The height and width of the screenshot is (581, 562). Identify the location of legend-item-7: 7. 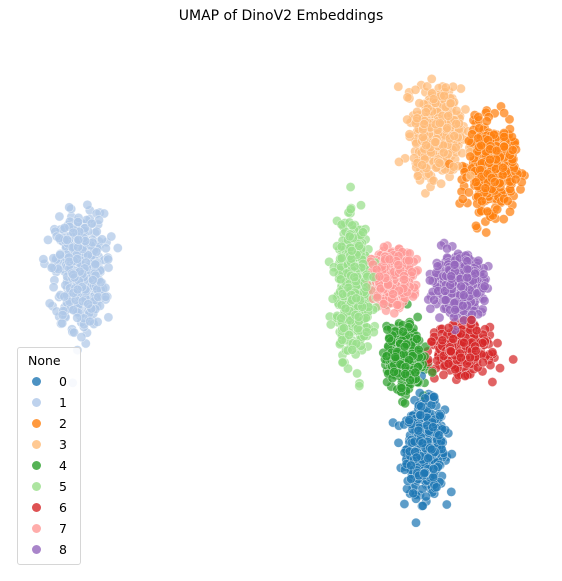
(50, 528).